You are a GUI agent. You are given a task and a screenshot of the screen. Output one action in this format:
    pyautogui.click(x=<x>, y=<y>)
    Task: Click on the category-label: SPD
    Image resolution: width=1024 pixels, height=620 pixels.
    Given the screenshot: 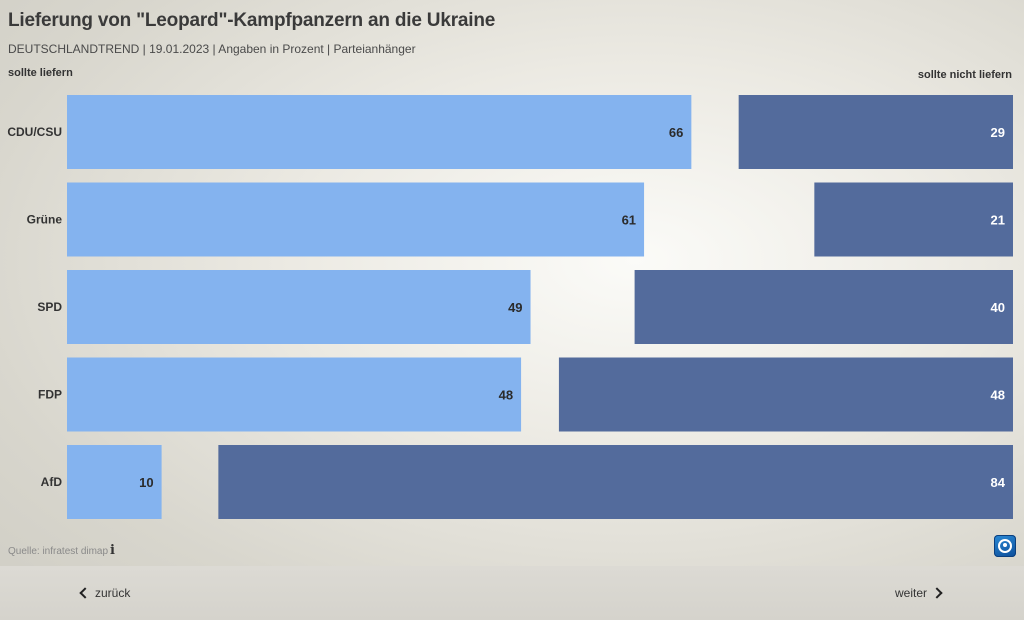 What is the action you would take?
    pyautogui.click(x=49, y=307)
    